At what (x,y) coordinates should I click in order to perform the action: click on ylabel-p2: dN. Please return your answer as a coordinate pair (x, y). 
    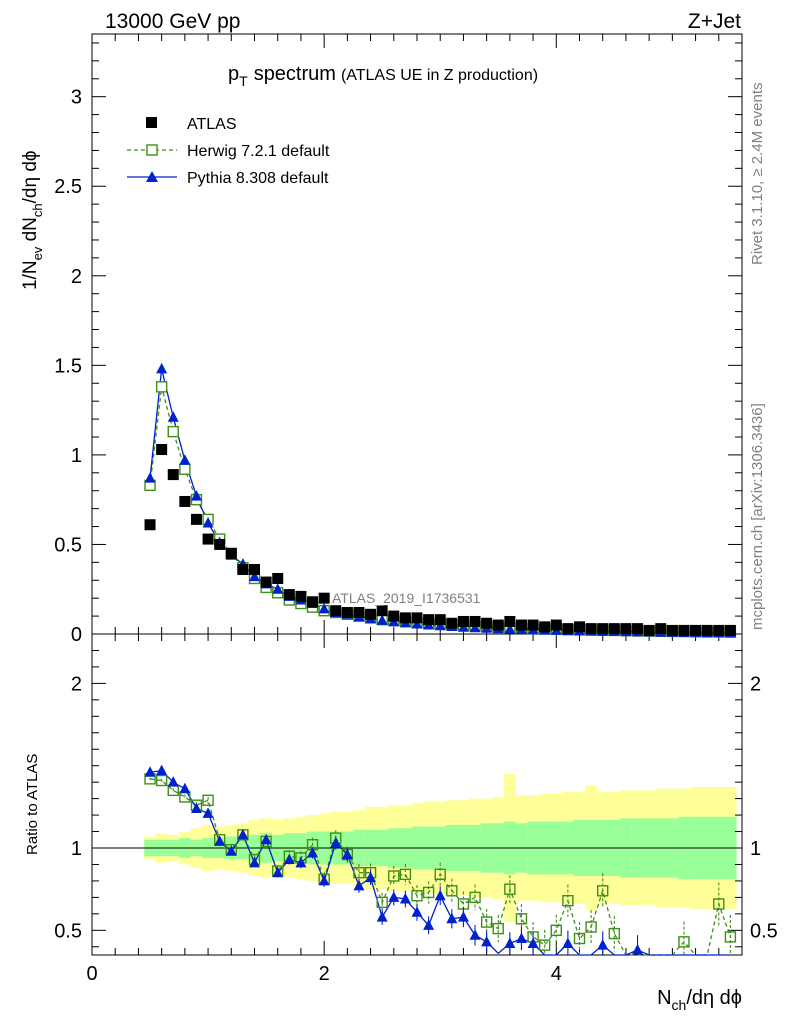
    Looking at the image, I should click on (30, 232).